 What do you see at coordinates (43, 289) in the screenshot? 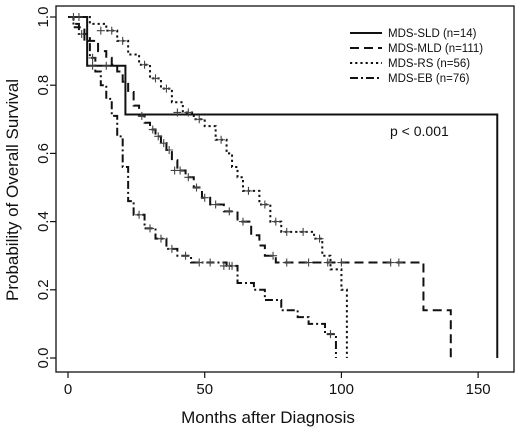
I see `y-tick-label: 0.2` at bounding box center [43, 289].